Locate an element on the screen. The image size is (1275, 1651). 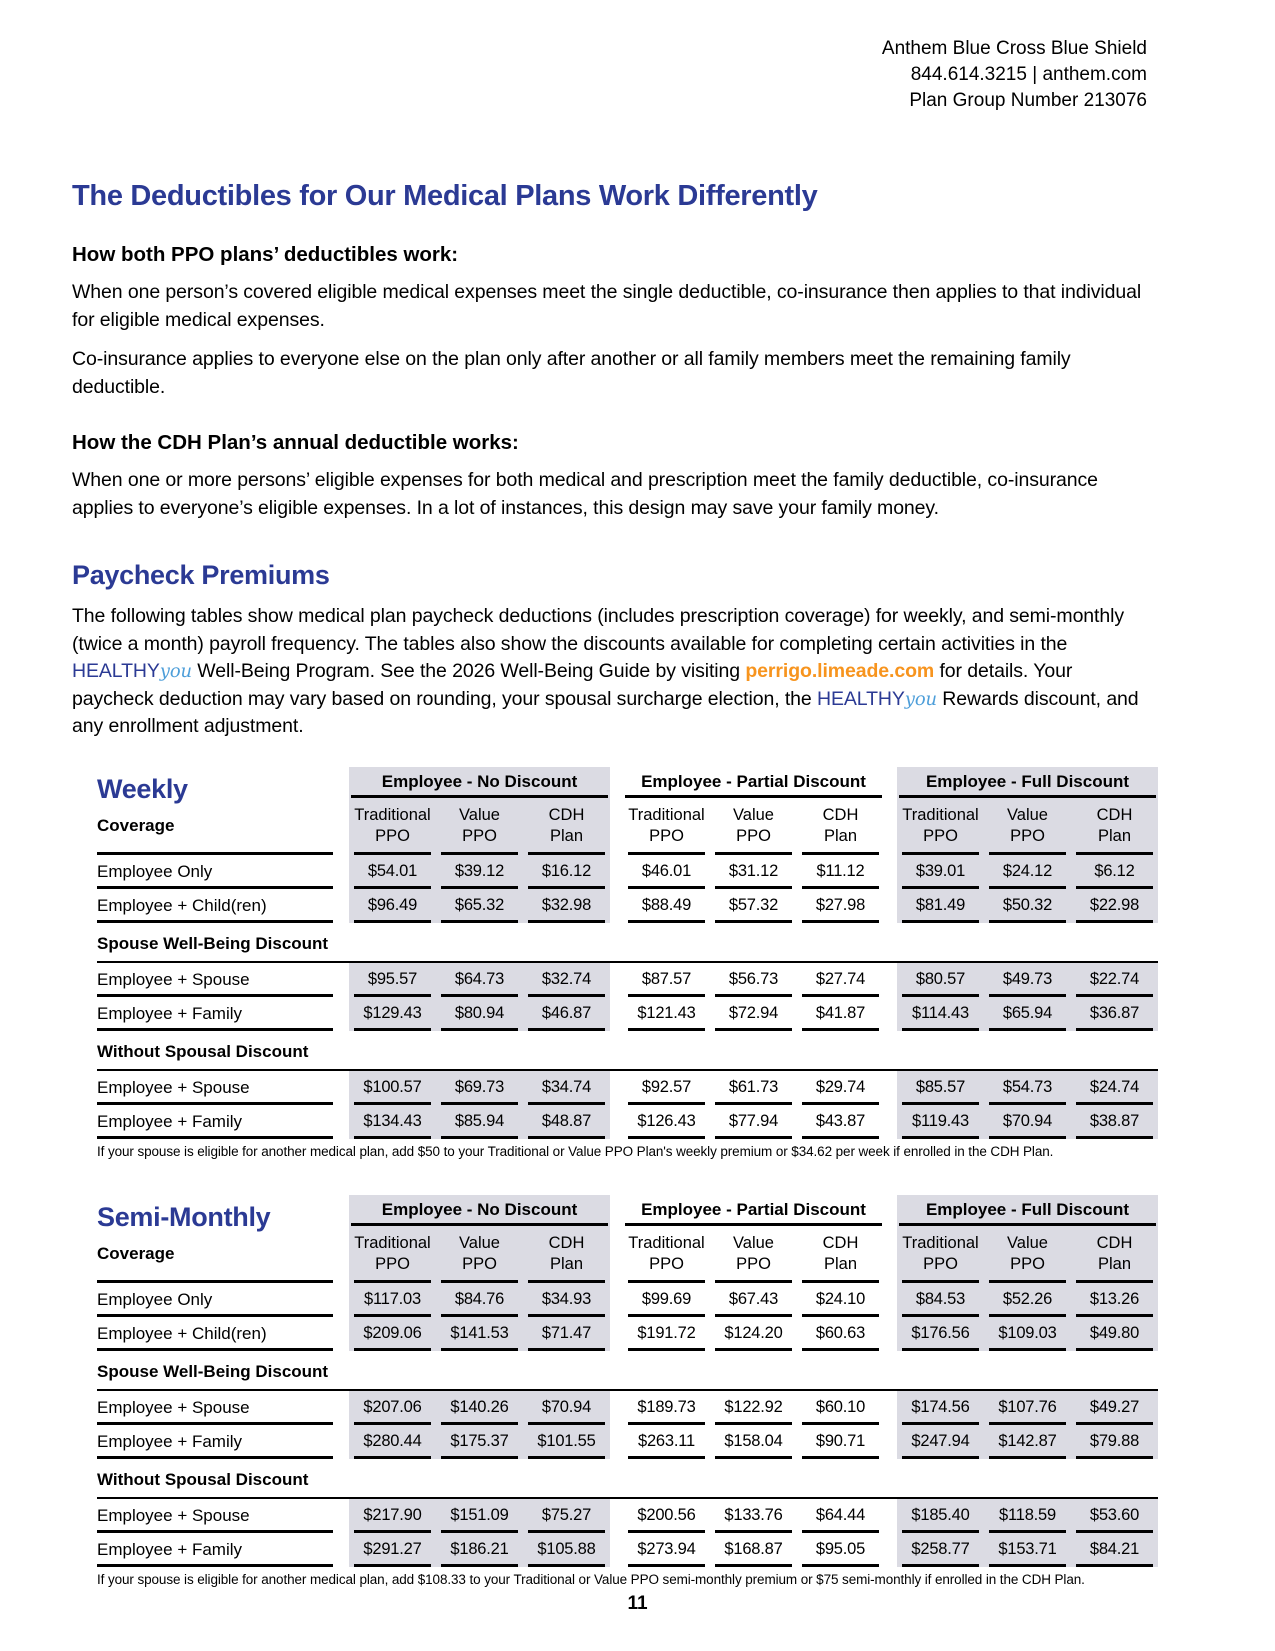
row-label: Employee + Family is located at coordinates (223, 1014).